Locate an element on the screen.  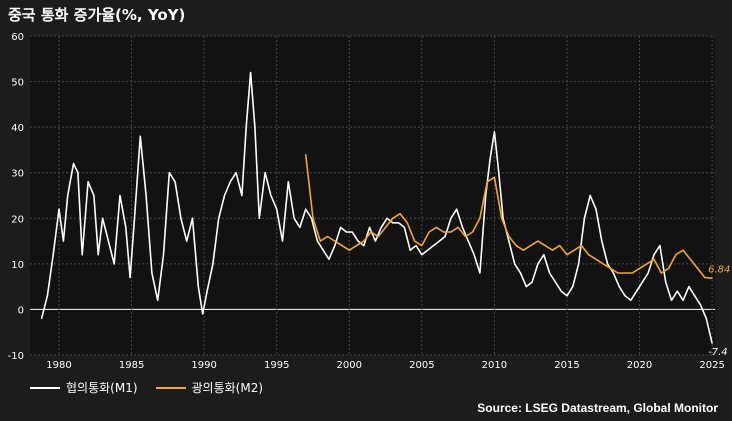
x-tick-label: 2025 is located at coordinates (711, 365).